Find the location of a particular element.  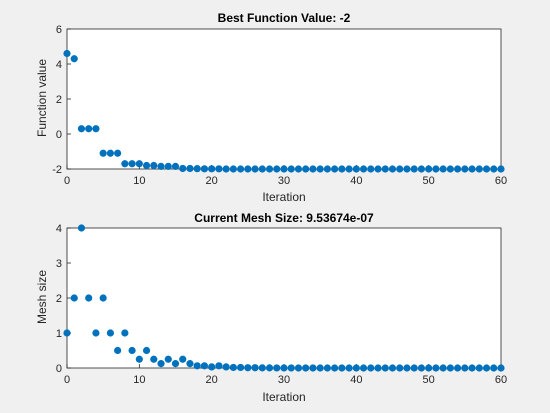

y-tick-label: 4 is located at coordinates (59, 65).